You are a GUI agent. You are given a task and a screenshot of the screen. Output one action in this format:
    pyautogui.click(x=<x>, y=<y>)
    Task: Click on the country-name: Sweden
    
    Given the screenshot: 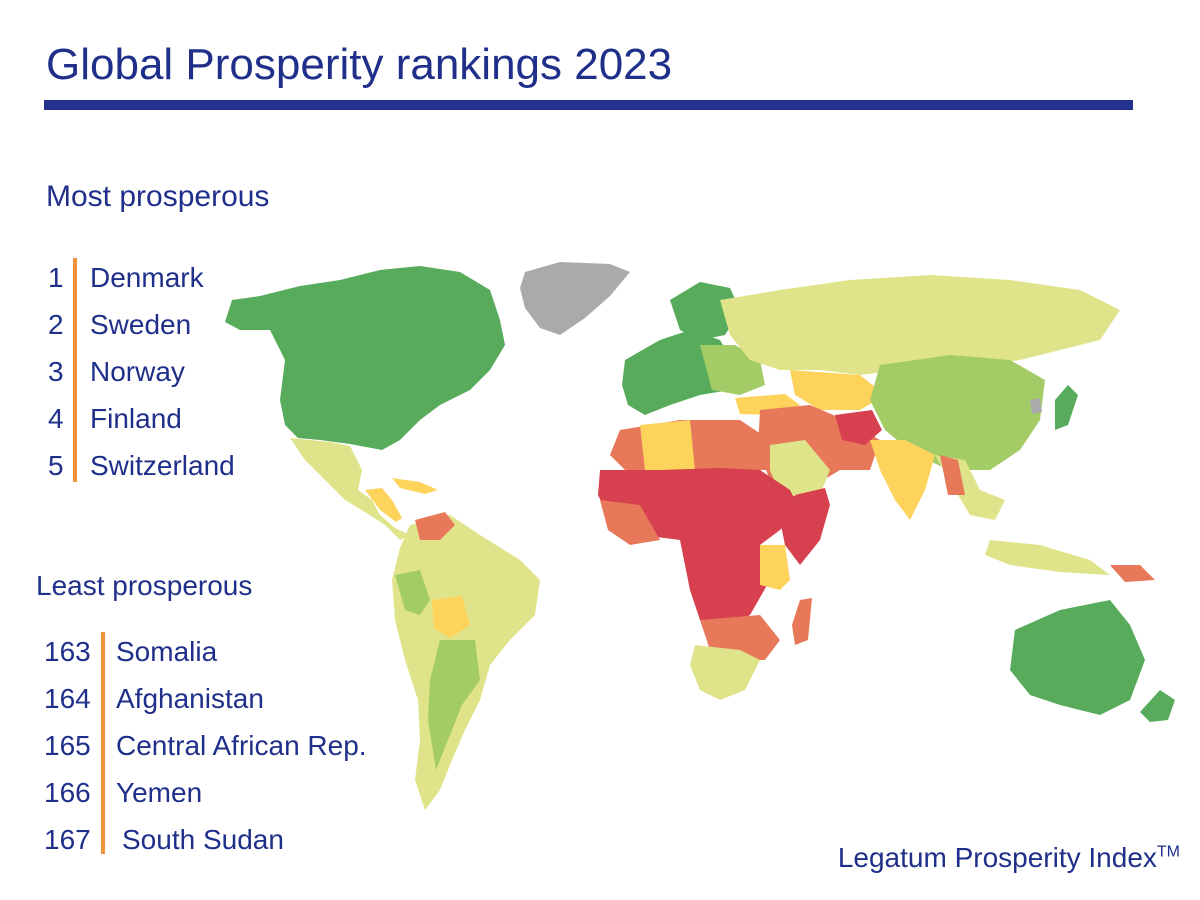 What is the action you would take?
    pyautogui.click(x=141, y=324)
    